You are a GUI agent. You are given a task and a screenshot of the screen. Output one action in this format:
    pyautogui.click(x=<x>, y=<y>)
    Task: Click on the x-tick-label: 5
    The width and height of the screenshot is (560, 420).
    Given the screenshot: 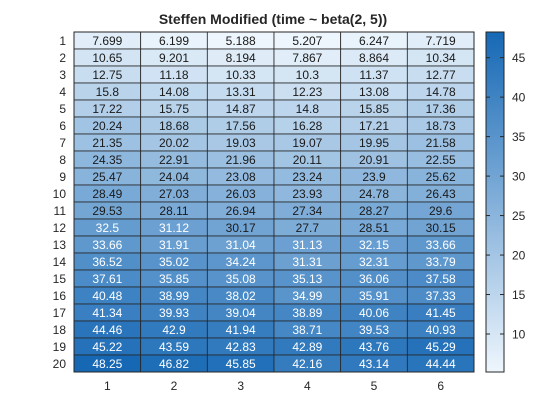 What is the action you would take?
    pyautogui.click(x=374, y=386)
    